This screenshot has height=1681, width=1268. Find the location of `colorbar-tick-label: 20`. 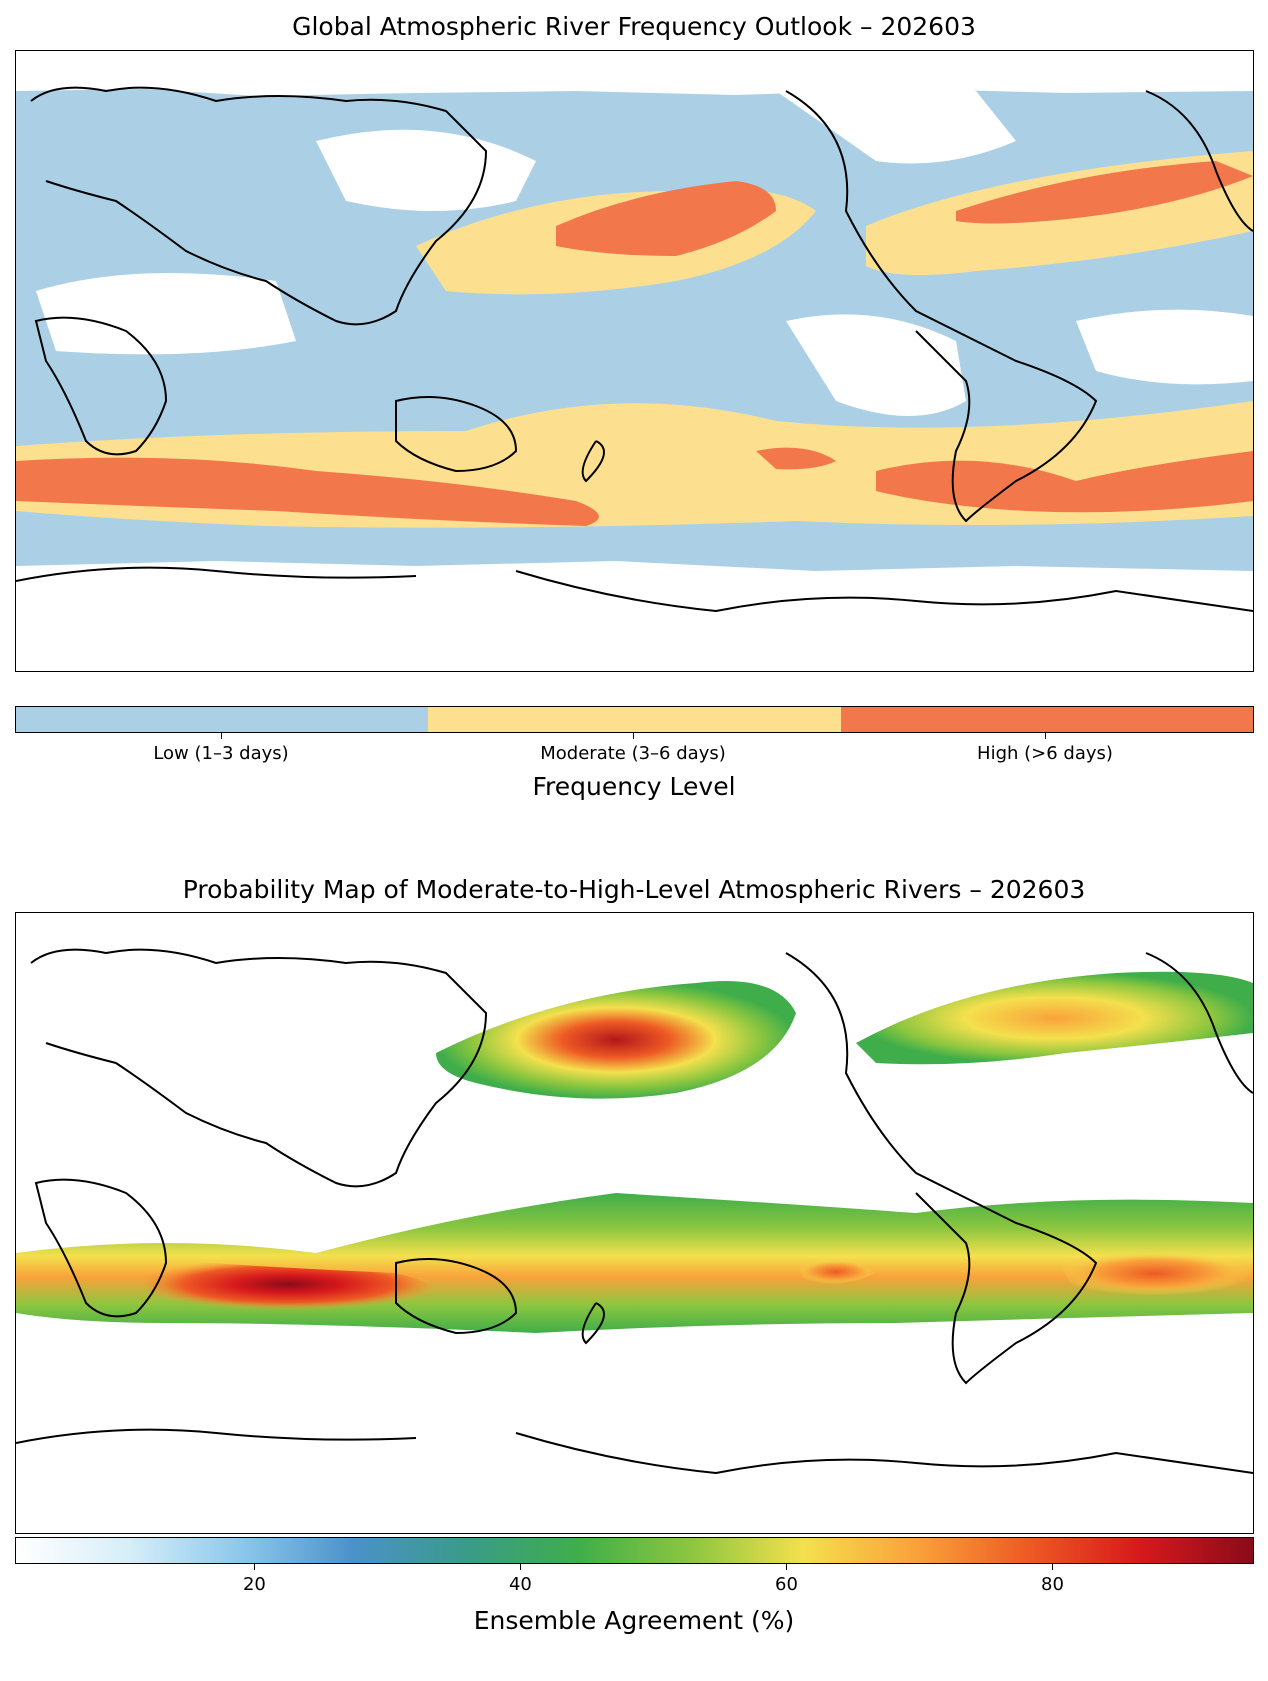

colorbar-tick-label: 20 is located at coordinates (254, 1584).